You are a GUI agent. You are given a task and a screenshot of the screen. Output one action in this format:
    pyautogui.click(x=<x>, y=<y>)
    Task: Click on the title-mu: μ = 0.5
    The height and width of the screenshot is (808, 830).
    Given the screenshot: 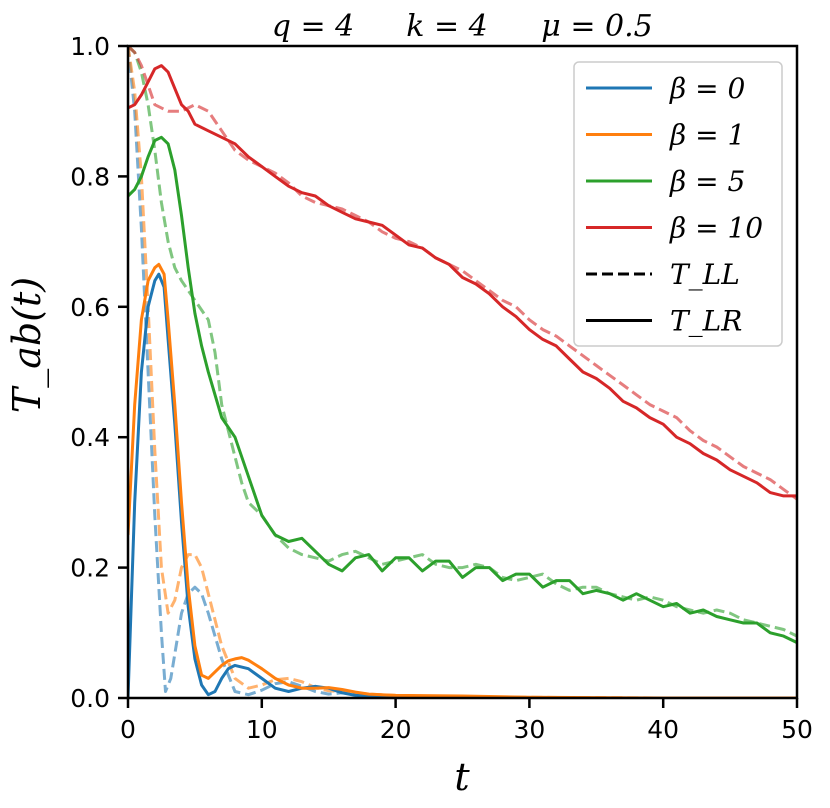 What is the action you would take?
    pyautogui.click(x=596, y=26)
    